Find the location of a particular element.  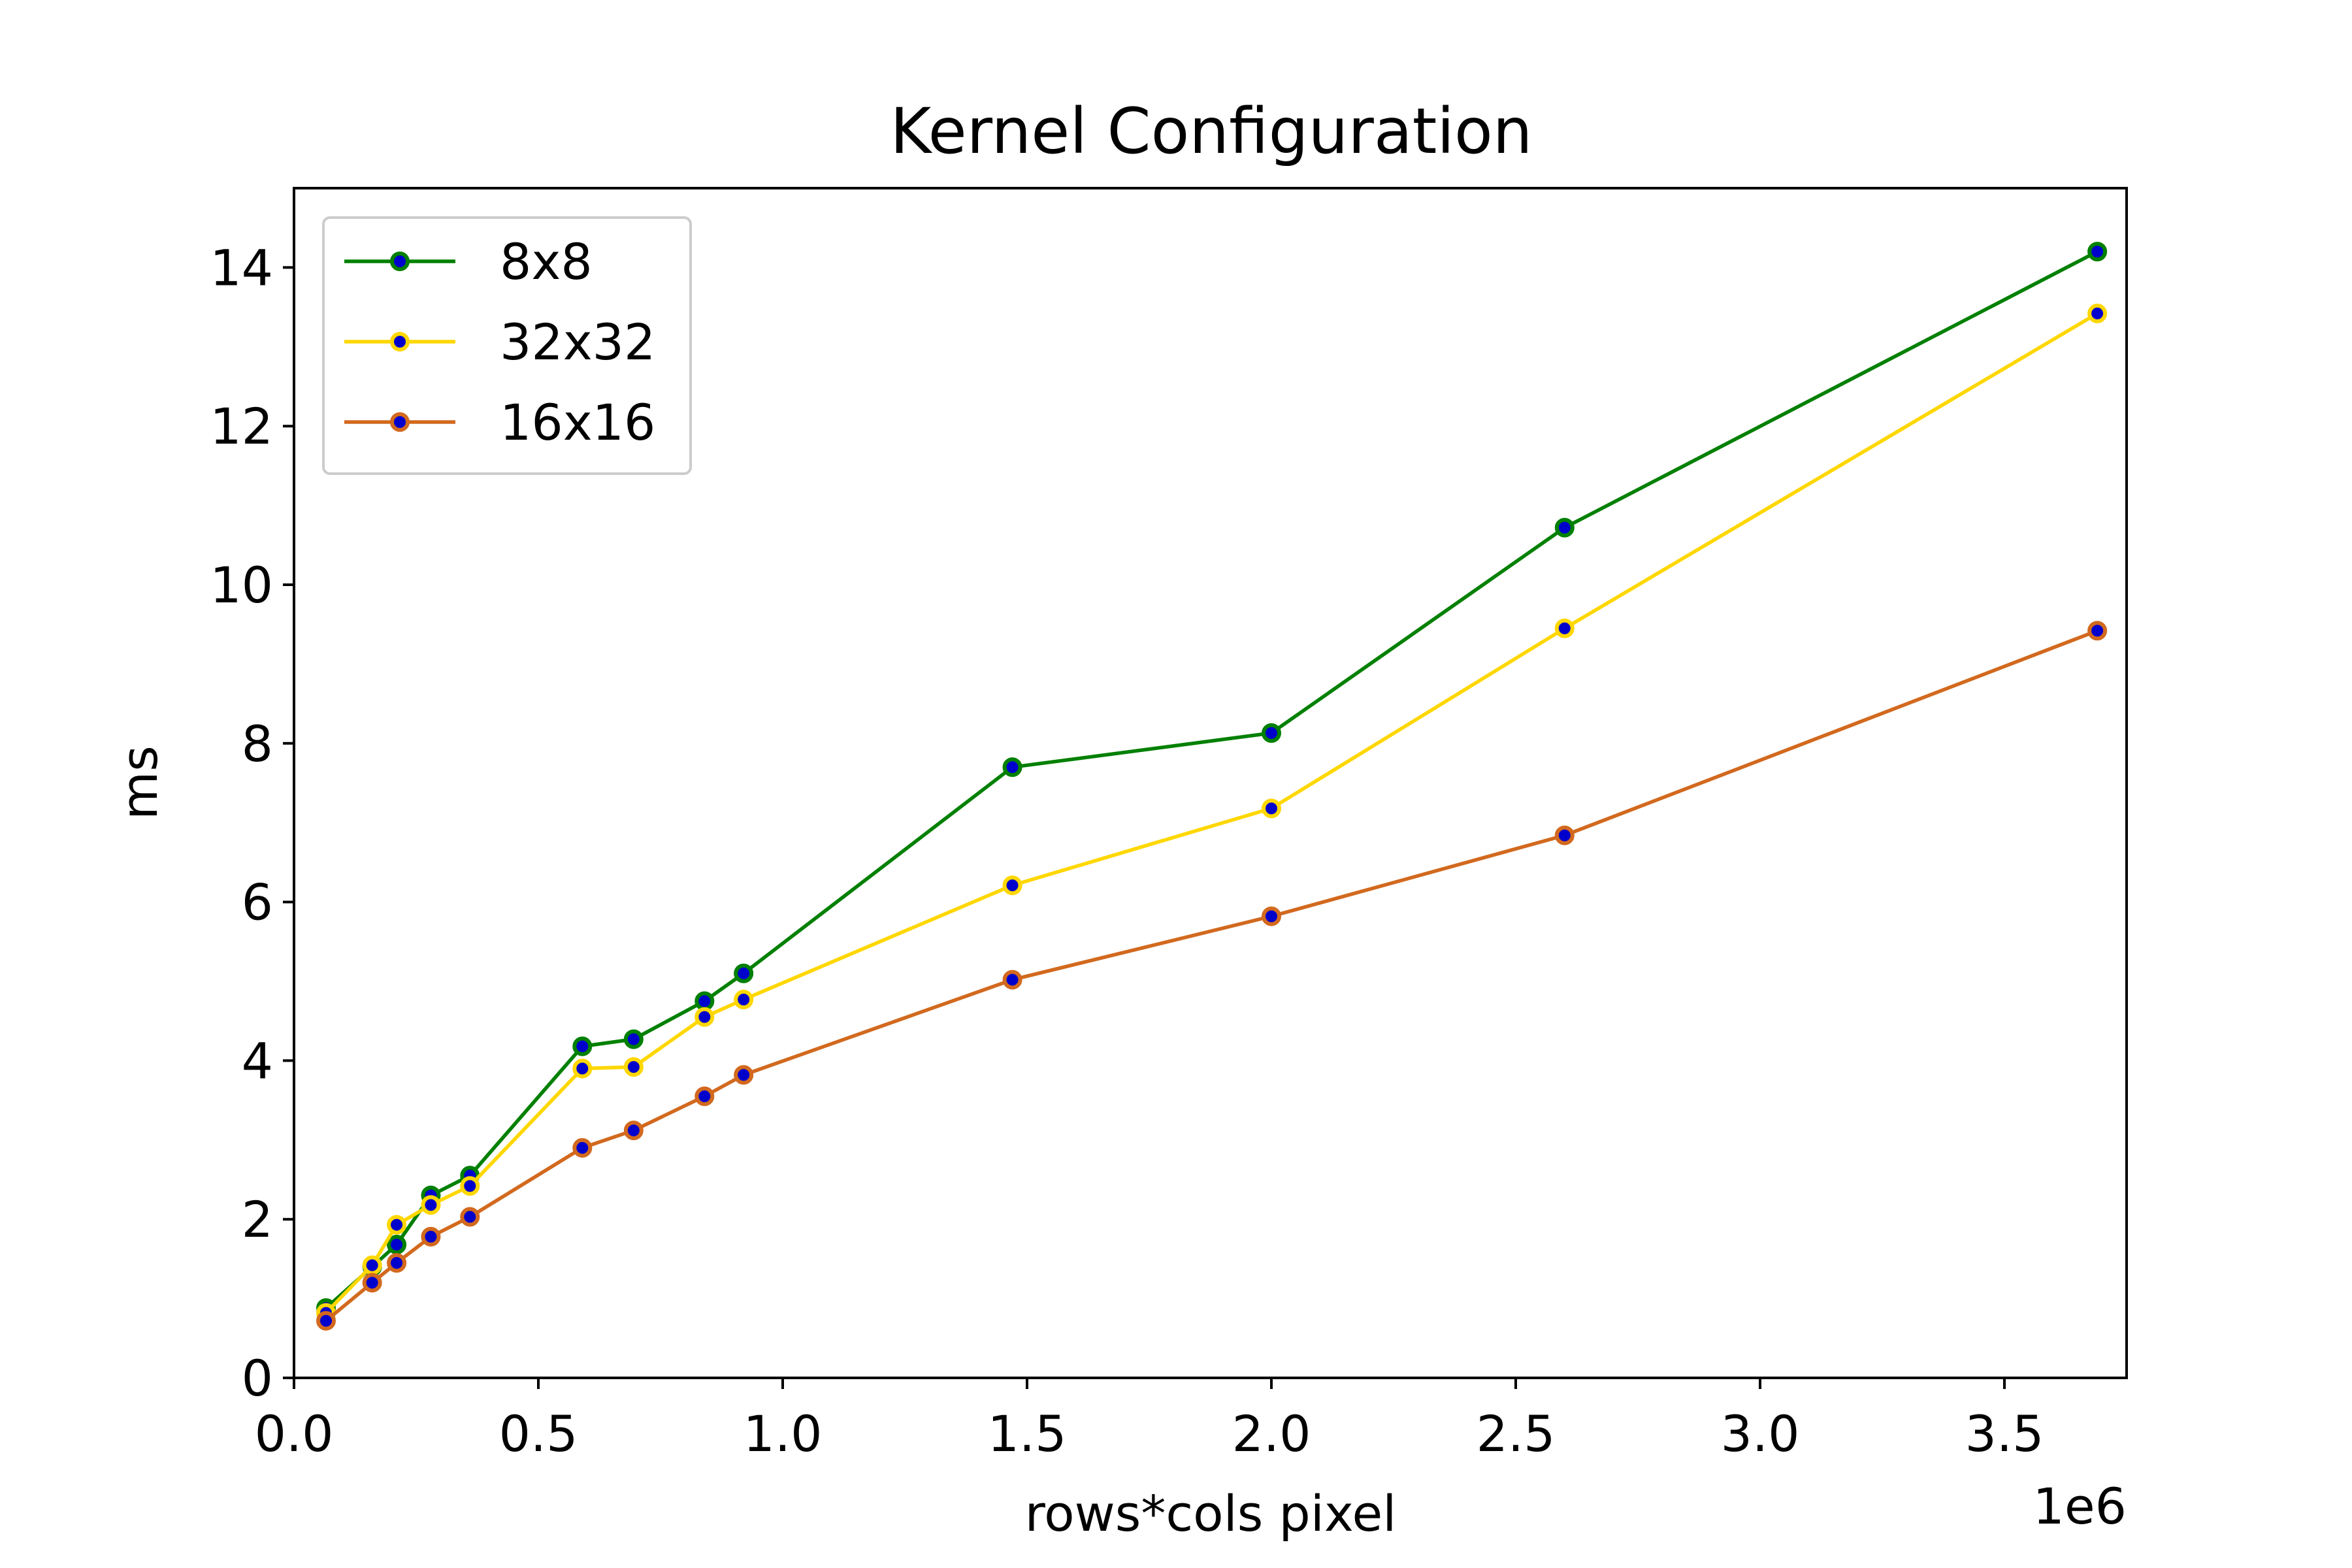

x-tick-label: 3.5 is located at coordinates (2004, 1434).